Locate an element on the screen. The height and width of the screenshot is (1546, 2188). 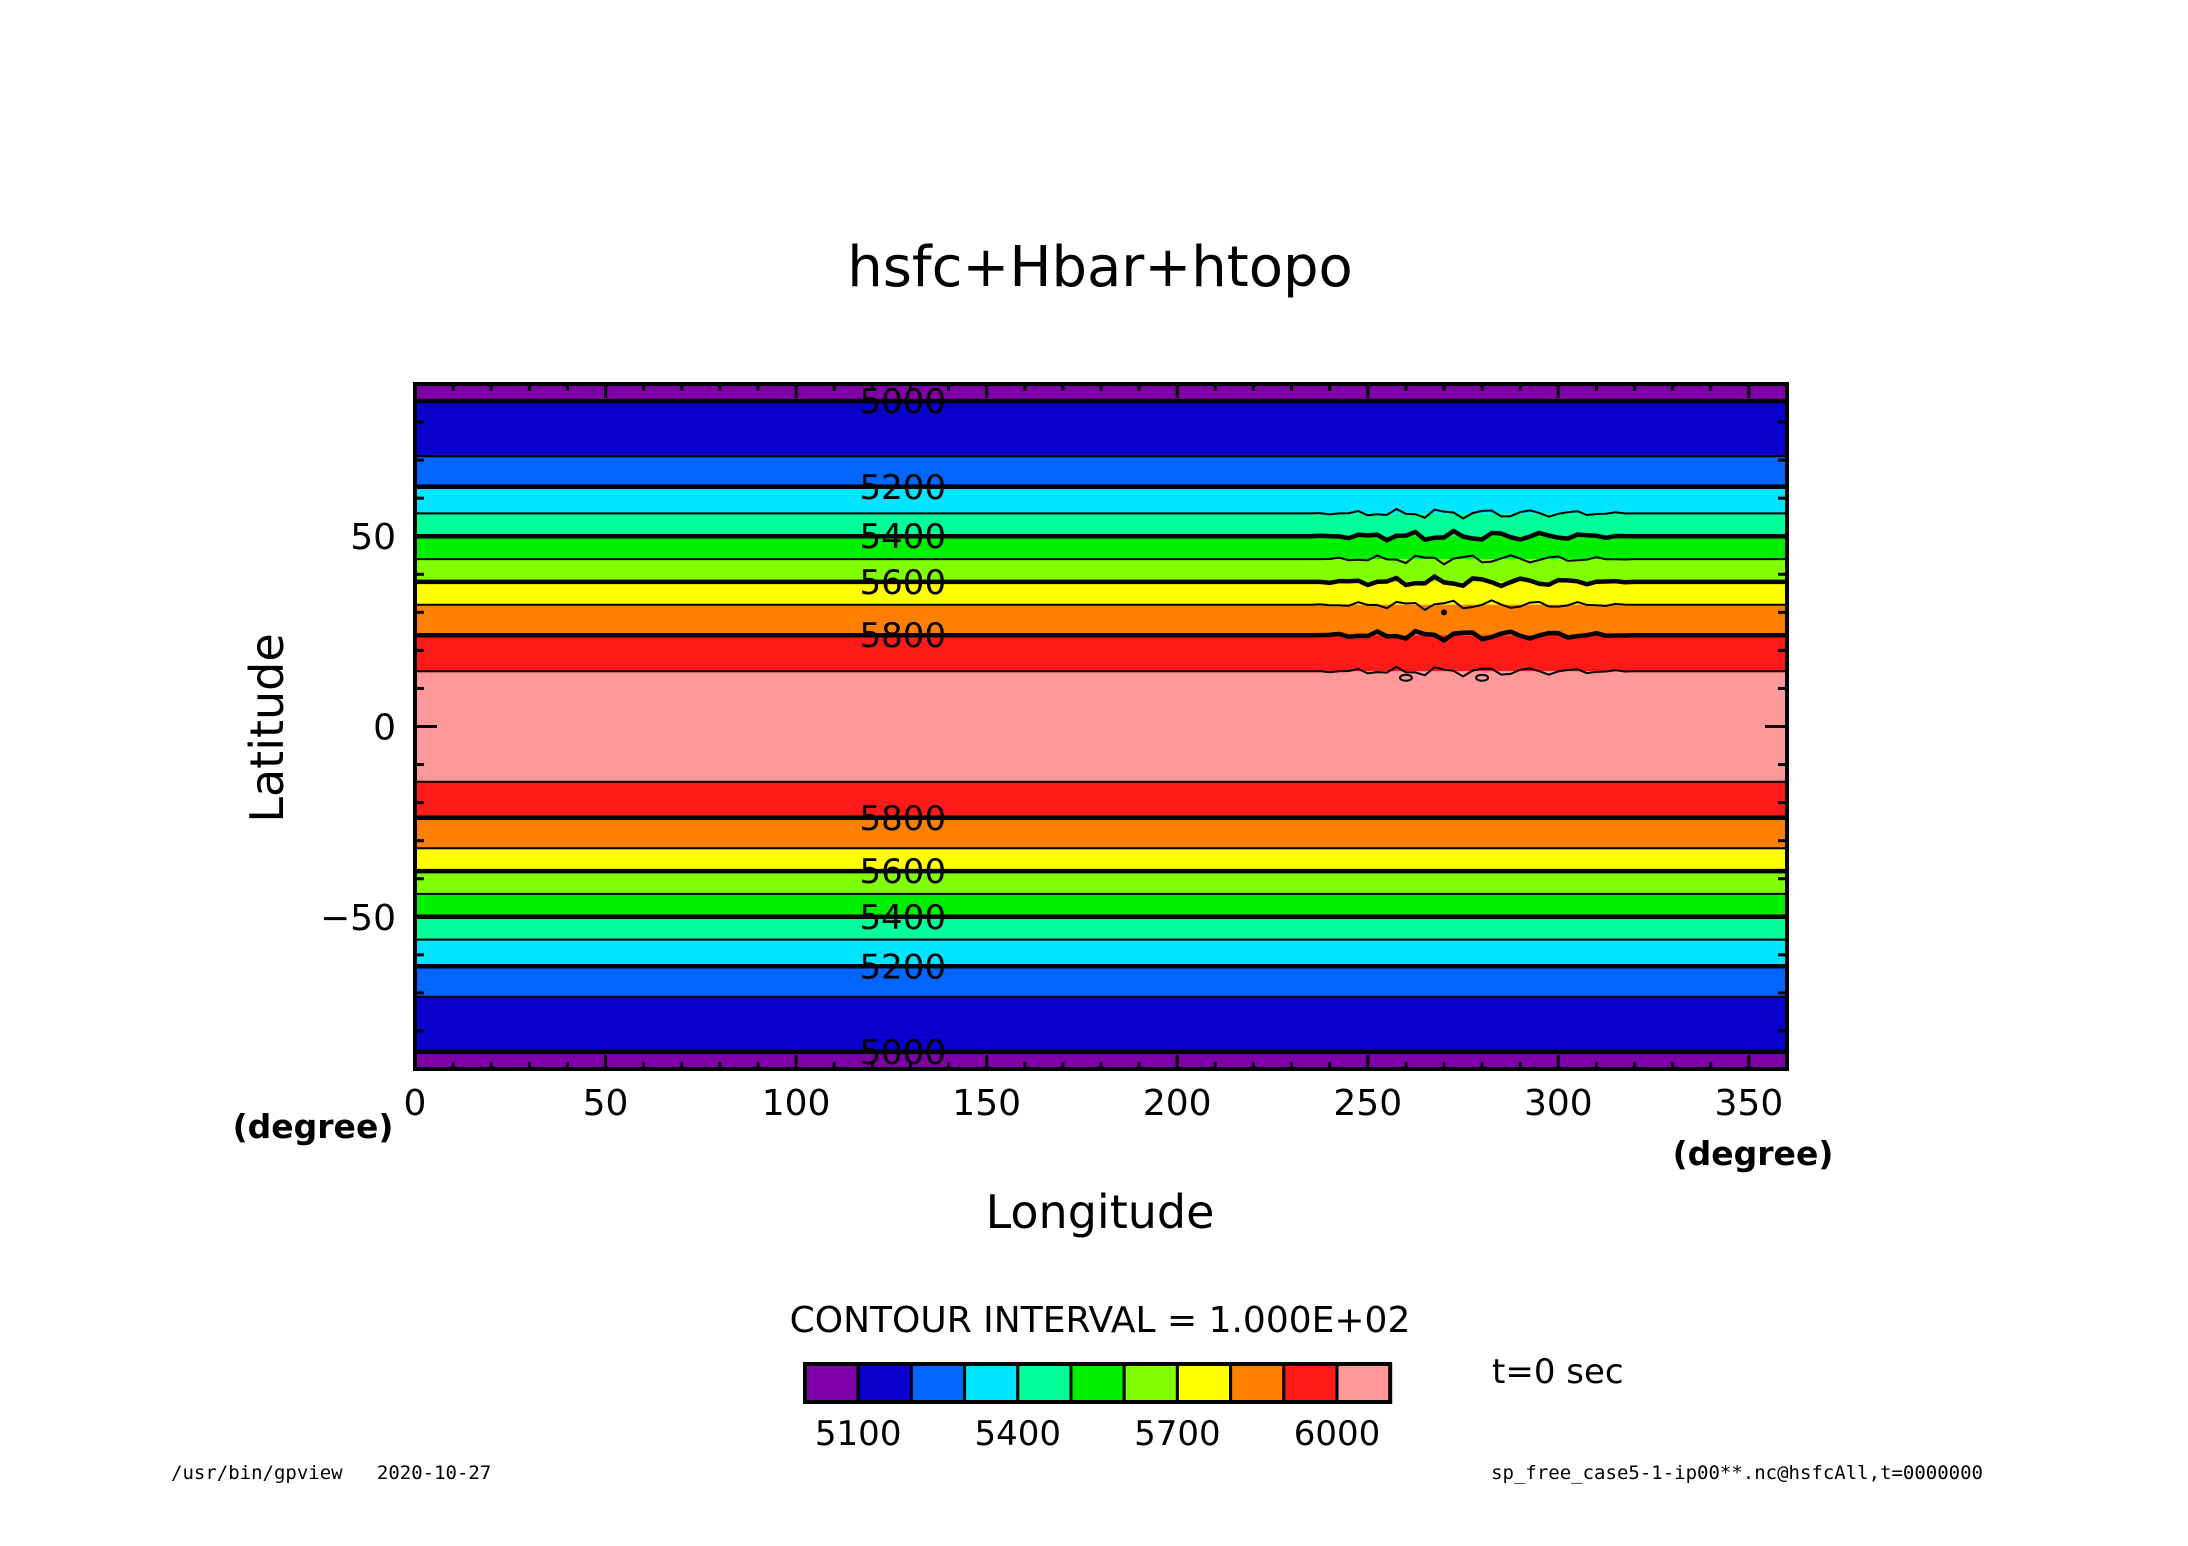
contour-labels: 5000 5200 5400 5600 5800 5800 5600 5400 5200 5000 is located at coordinates (903, 727).